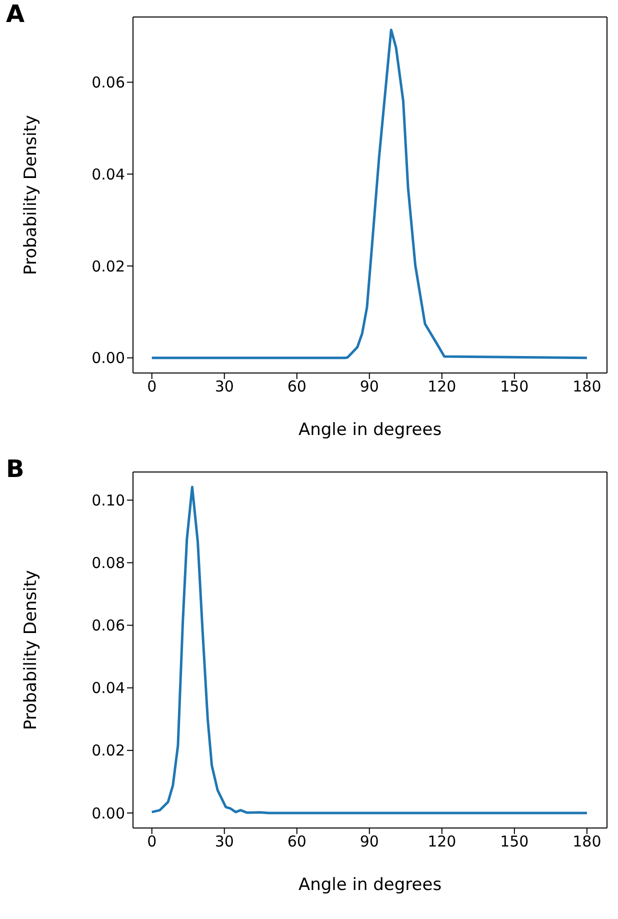  Describe the element at coordinates (108, 563) in the screenshot. I see `y-tick-label: 0.08` at that location.